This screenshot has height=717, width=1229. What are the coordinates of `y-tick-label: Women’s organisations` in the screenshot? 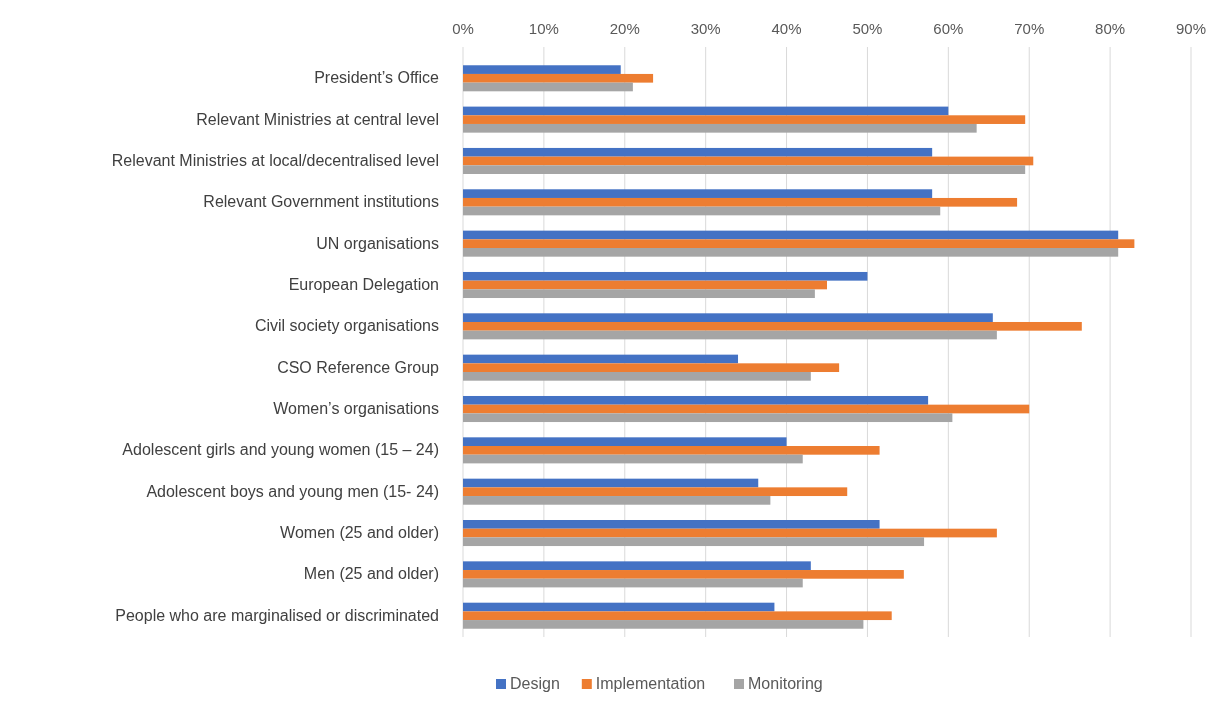 It's located at (356, 409).